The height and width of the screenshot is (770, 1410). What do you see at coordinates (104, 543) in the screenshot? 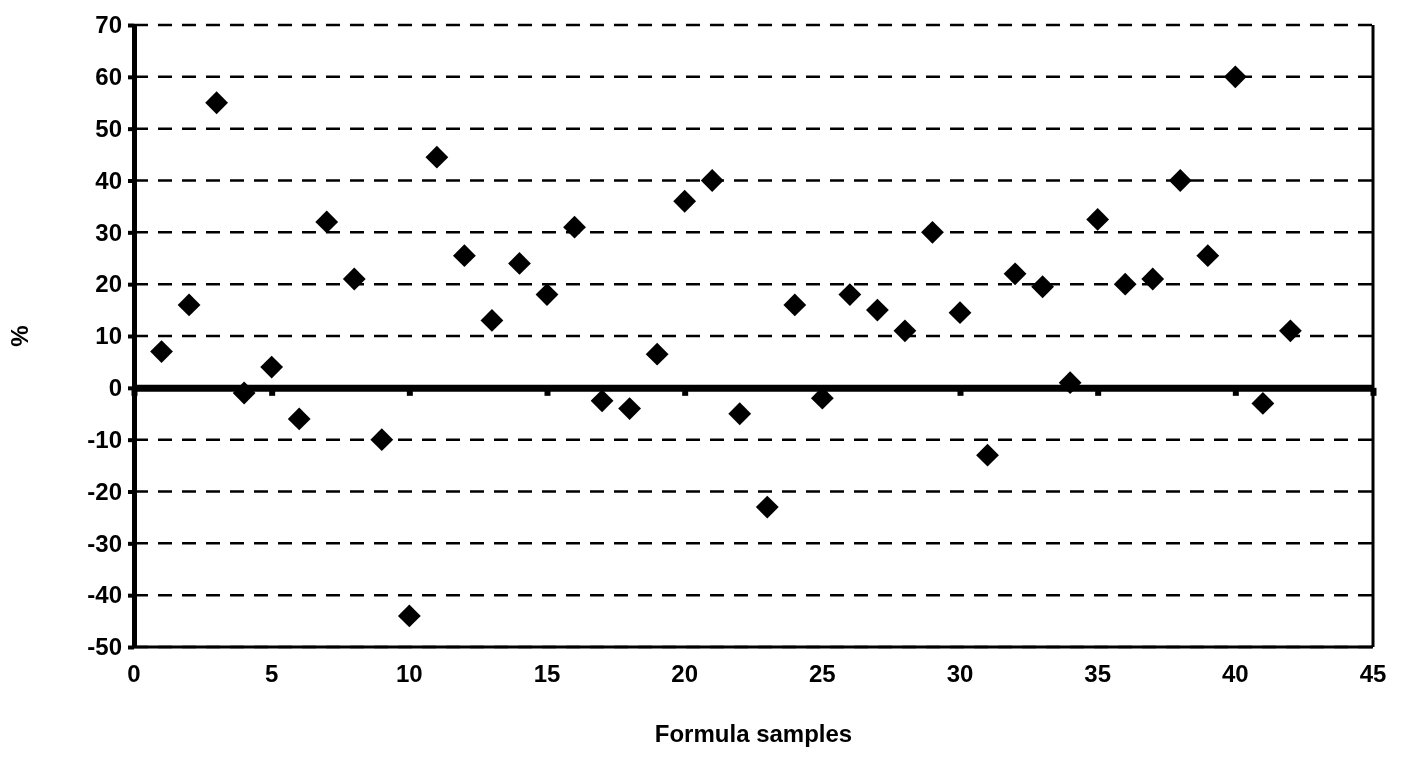
I see `y-tick-label: -30` at bounding box center [104, 543].